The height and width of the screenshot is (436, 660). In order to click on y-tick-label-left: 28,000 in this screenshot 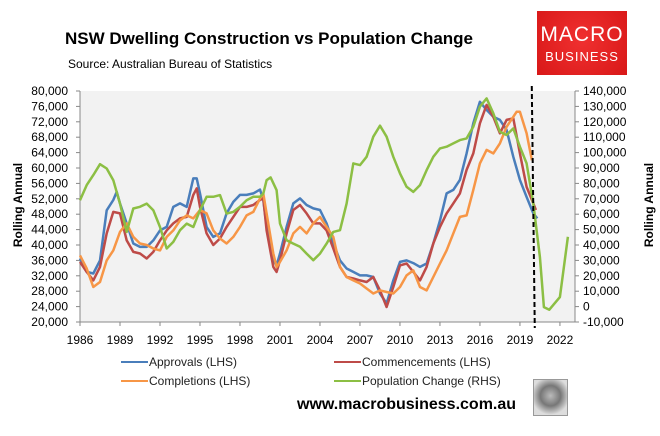, I will do `click(49, 291)`.